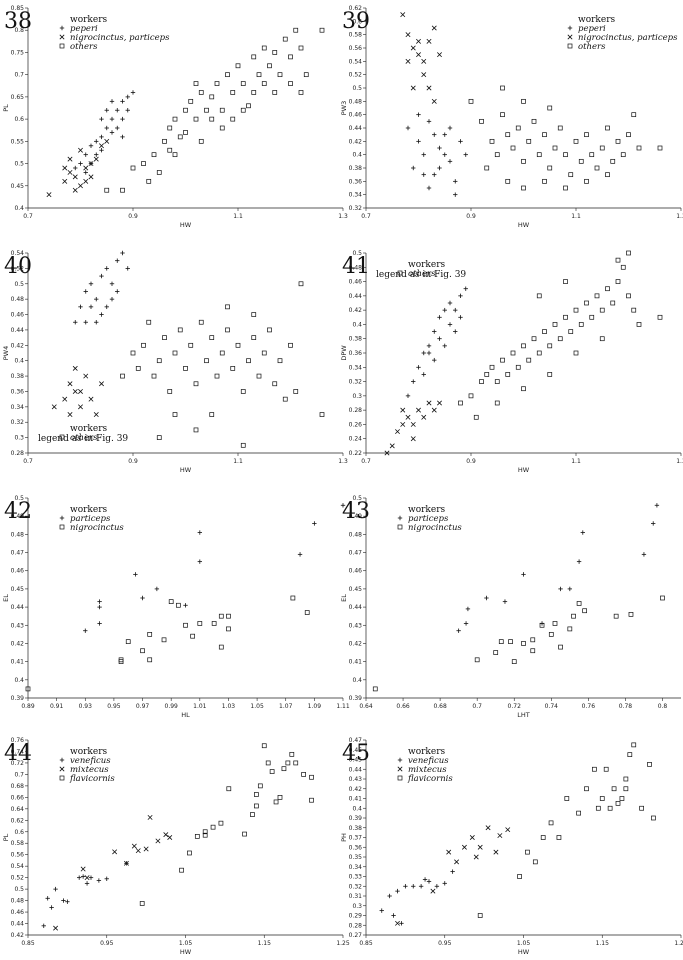  Describe the element at coordinates (86, 706) in the screenshot. I see `x-tick-label: 0.93` at that location.